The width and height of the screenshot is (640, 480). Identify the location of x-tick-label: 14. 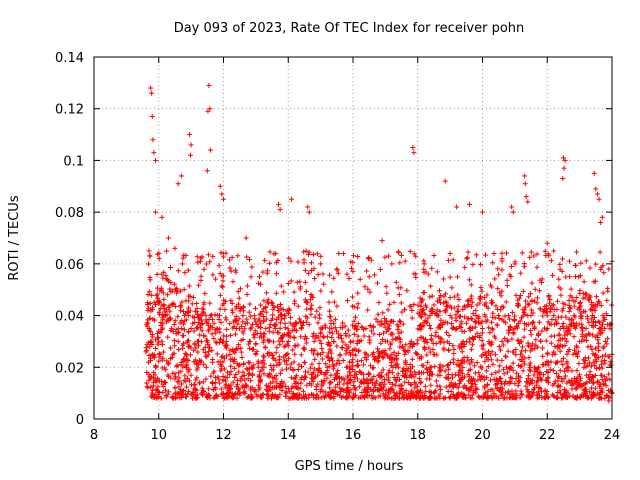
(288, 435).